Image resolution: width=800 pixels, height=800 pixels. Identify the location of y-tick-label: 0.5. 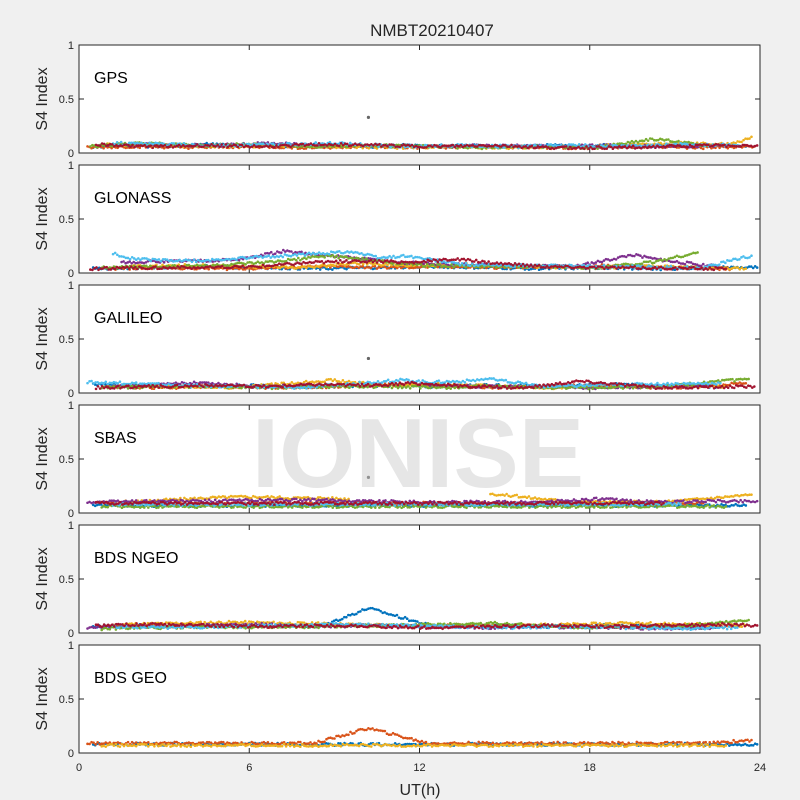
(66, 100).